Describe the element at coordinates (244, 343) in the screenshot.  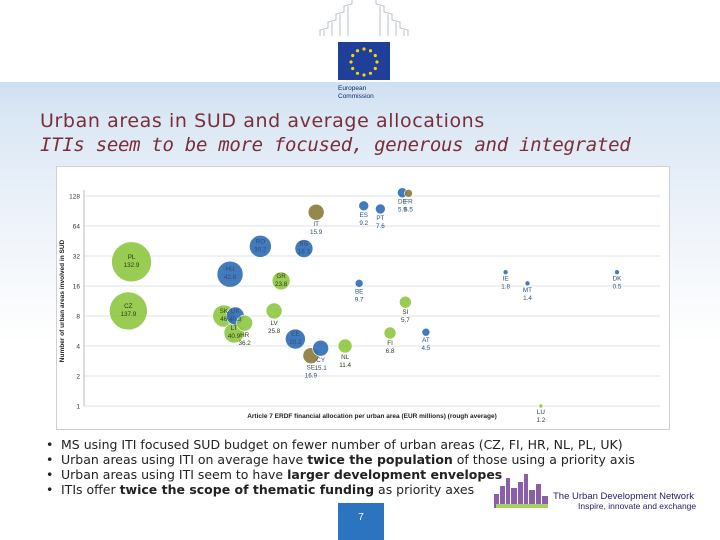
I see `data-label-value: 36.2` at that location.